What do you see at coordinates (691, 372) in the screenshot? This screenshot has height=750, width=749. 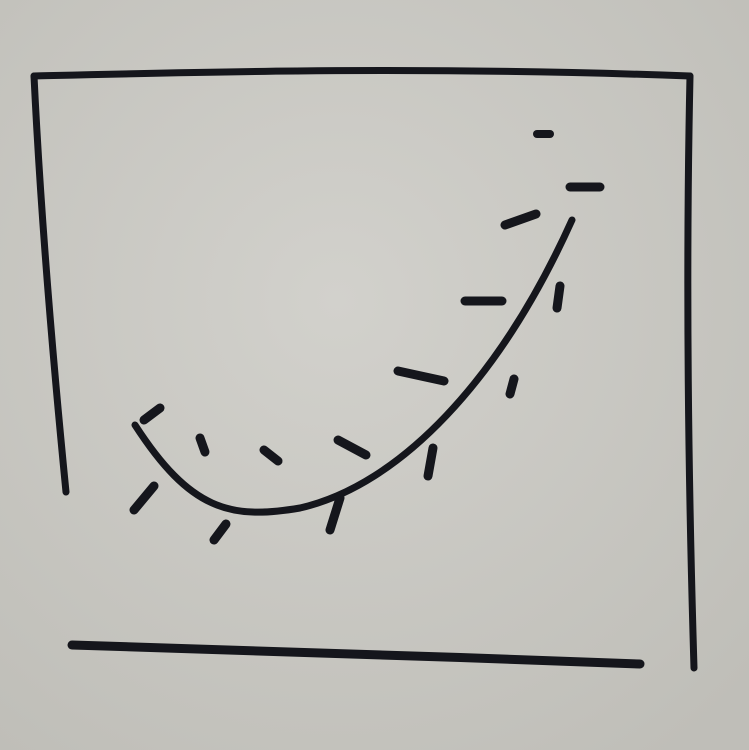 I see `frame-right-edge` at bounding box center [691, 372].